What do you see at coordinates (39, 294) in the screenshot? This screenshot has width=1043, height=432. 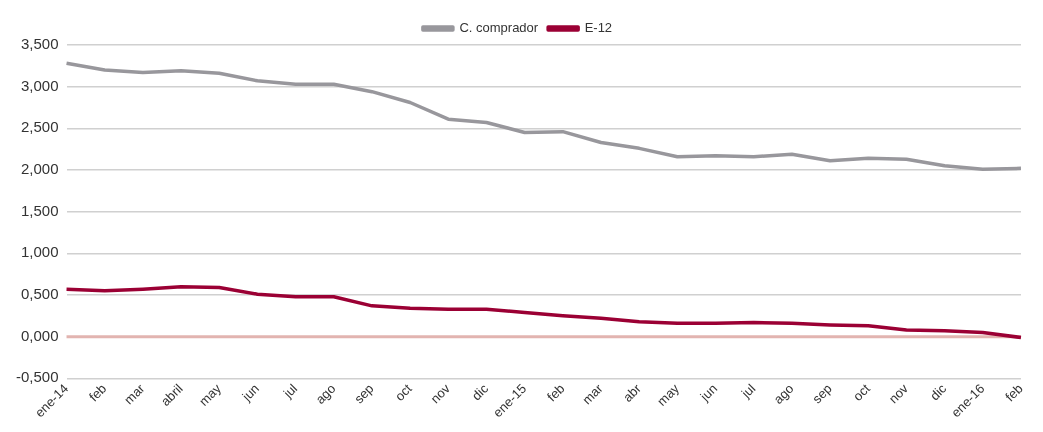 I see `y-tick-label: 0,500` at bounding box center [39, 294].